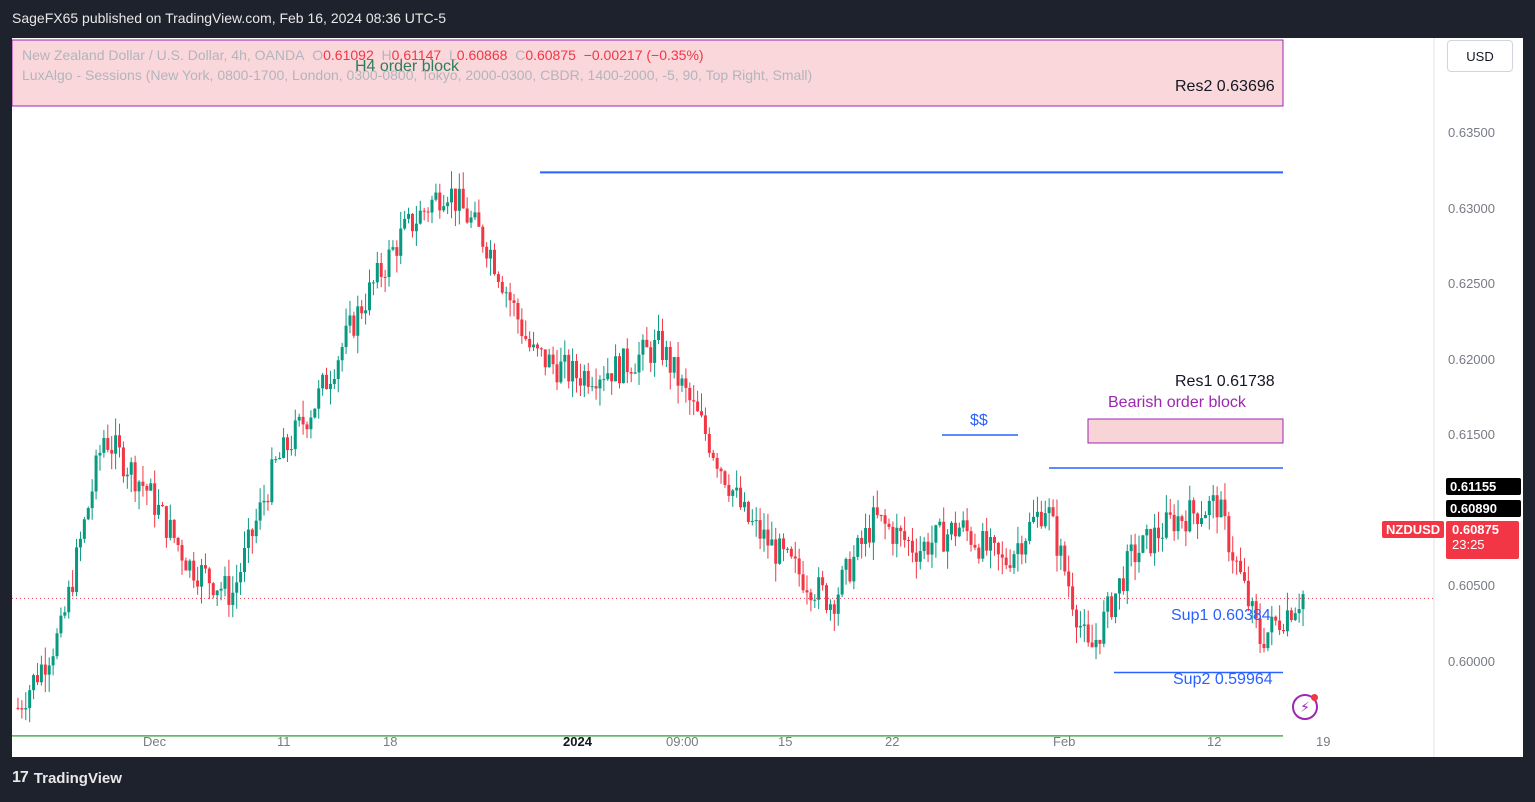 This screenshot has width=1535, height=802. Describe the element at coordinates (386, 55) in the screenshot. I see `legend-high-label: H` at that location.